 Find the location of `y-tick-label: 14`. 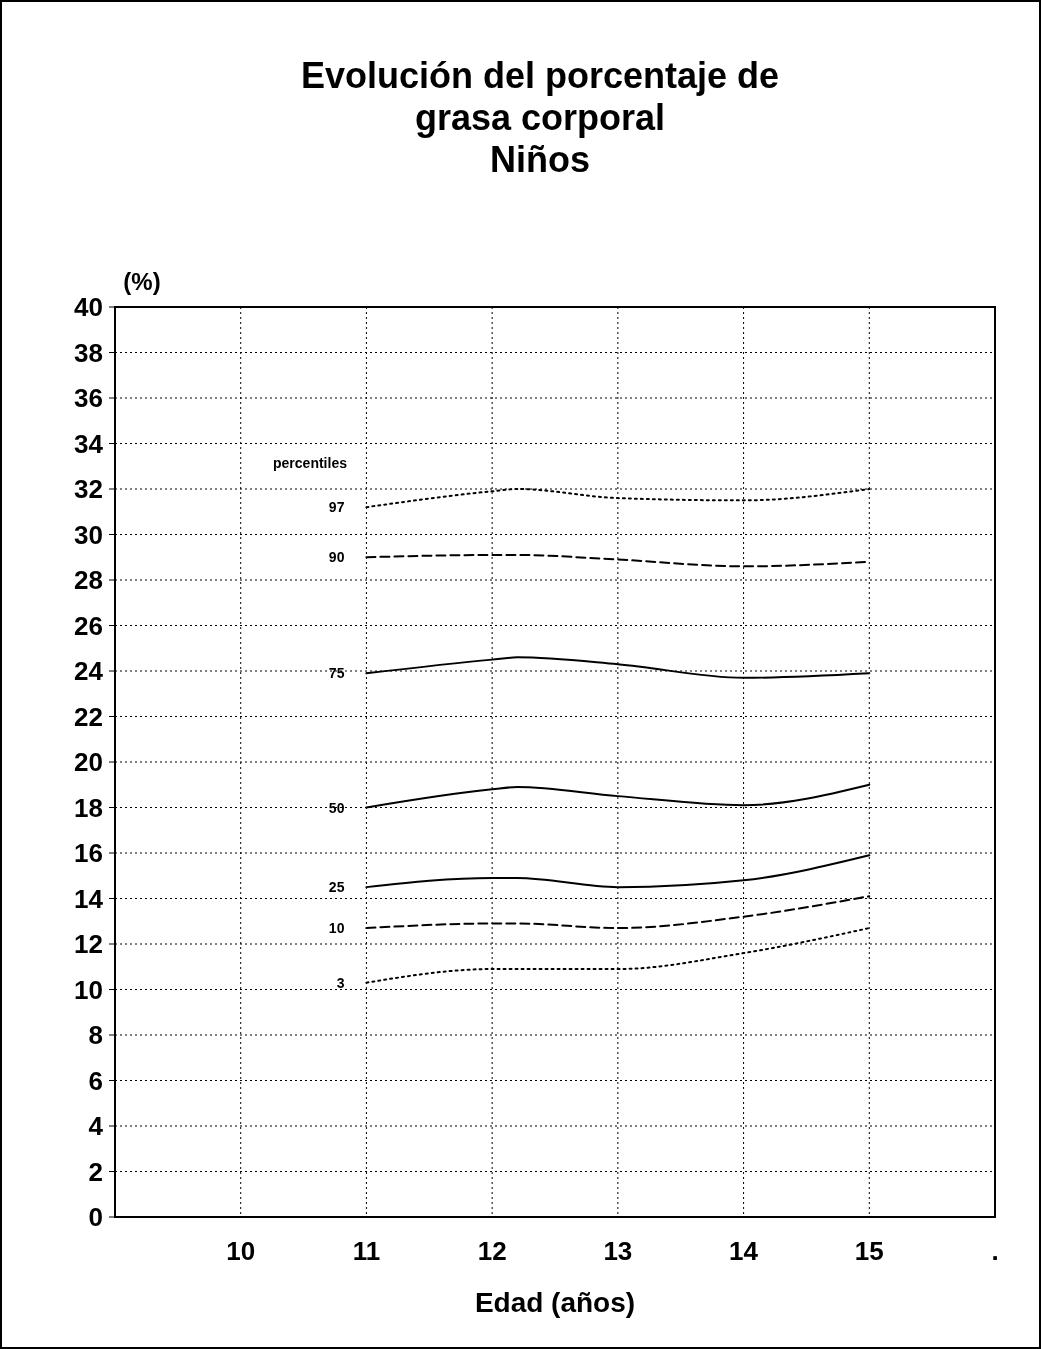

y-tick-label: 14 is located at coordinates (89, 898).